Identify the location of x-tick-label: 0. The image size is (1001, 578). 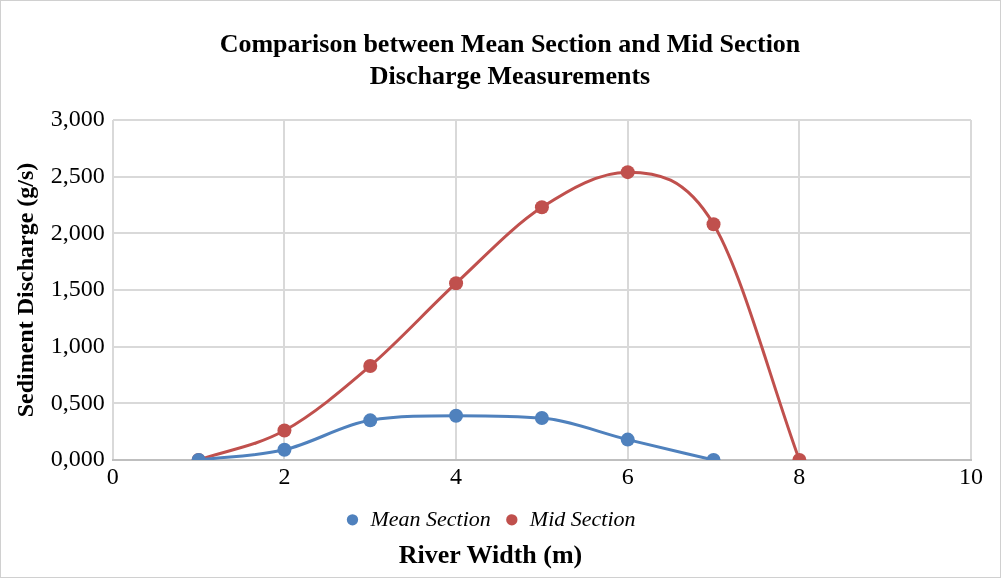
(112, 475).